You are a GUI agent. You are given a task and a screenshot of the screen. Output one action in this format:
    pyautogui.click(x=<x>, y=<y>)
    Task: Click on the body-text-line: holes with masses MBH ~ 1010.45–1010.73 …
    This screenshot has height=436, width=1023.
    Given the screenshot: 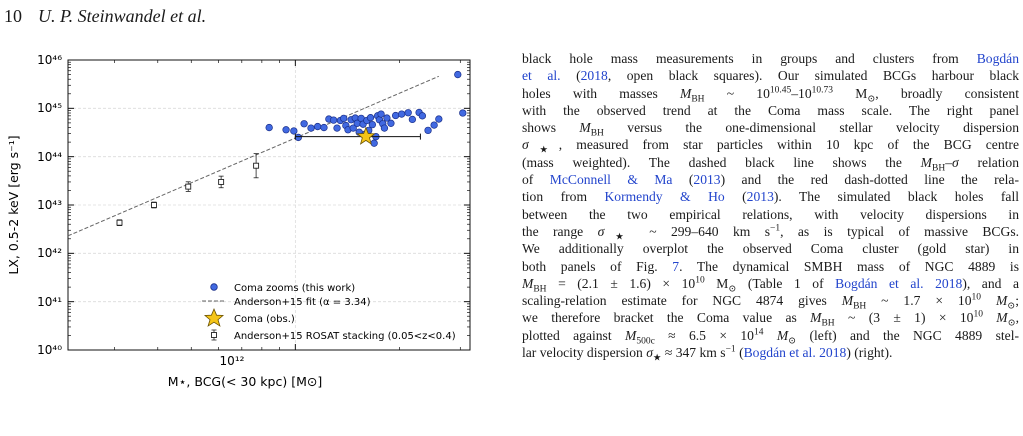 What is the action you would take?
    pyautogui.click(x=770, y=94)
    